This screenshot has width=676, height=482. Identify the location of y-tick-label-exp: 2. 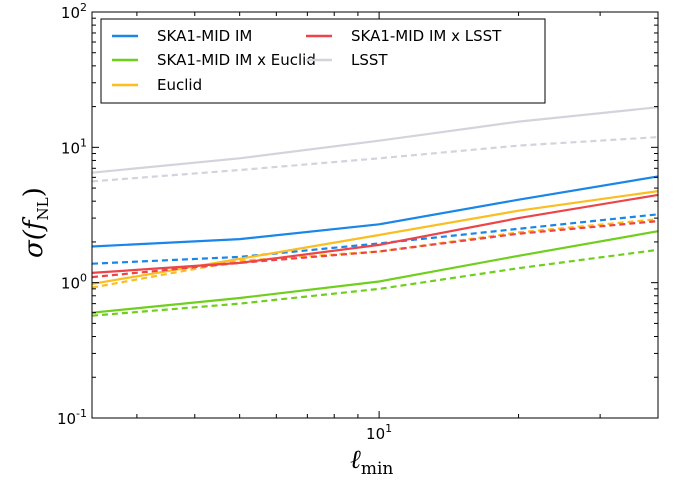
(83, 7).